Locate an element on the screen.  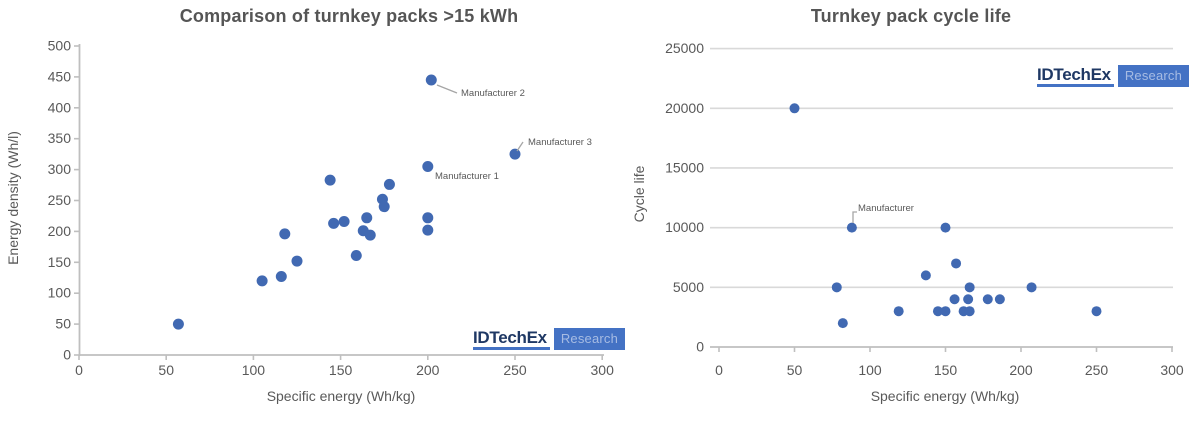
y-tick-label: 400 is located at coordinates (60, 107).